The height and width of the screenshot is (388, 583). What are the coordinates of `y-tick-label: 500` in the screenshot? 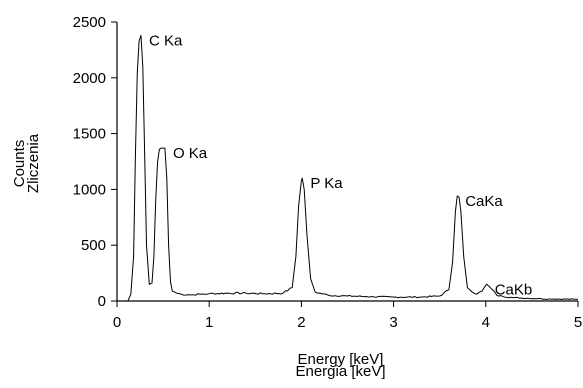 It's located at (93, 245).